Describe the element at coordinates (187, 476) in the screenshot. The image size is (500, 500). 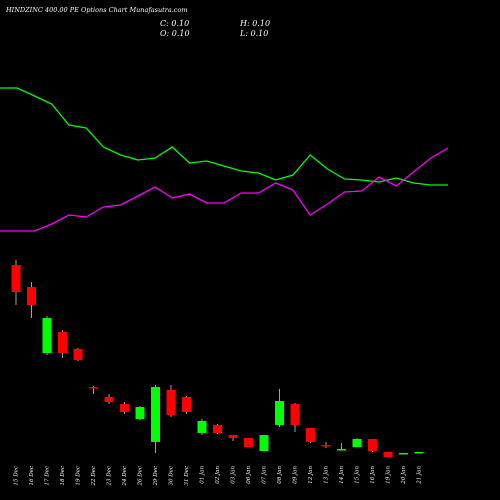
I see `x-tick-label: 31 Dec` at that location.